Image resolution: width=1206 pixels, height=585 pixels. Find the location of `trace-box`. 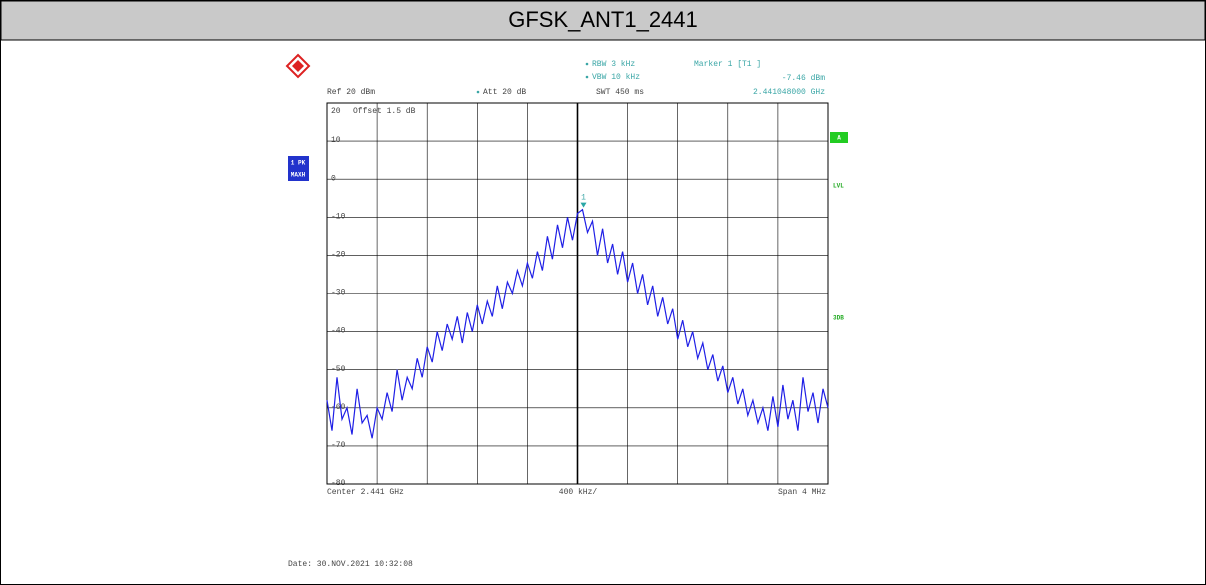

trace-box is located at coordinates (298, 168).